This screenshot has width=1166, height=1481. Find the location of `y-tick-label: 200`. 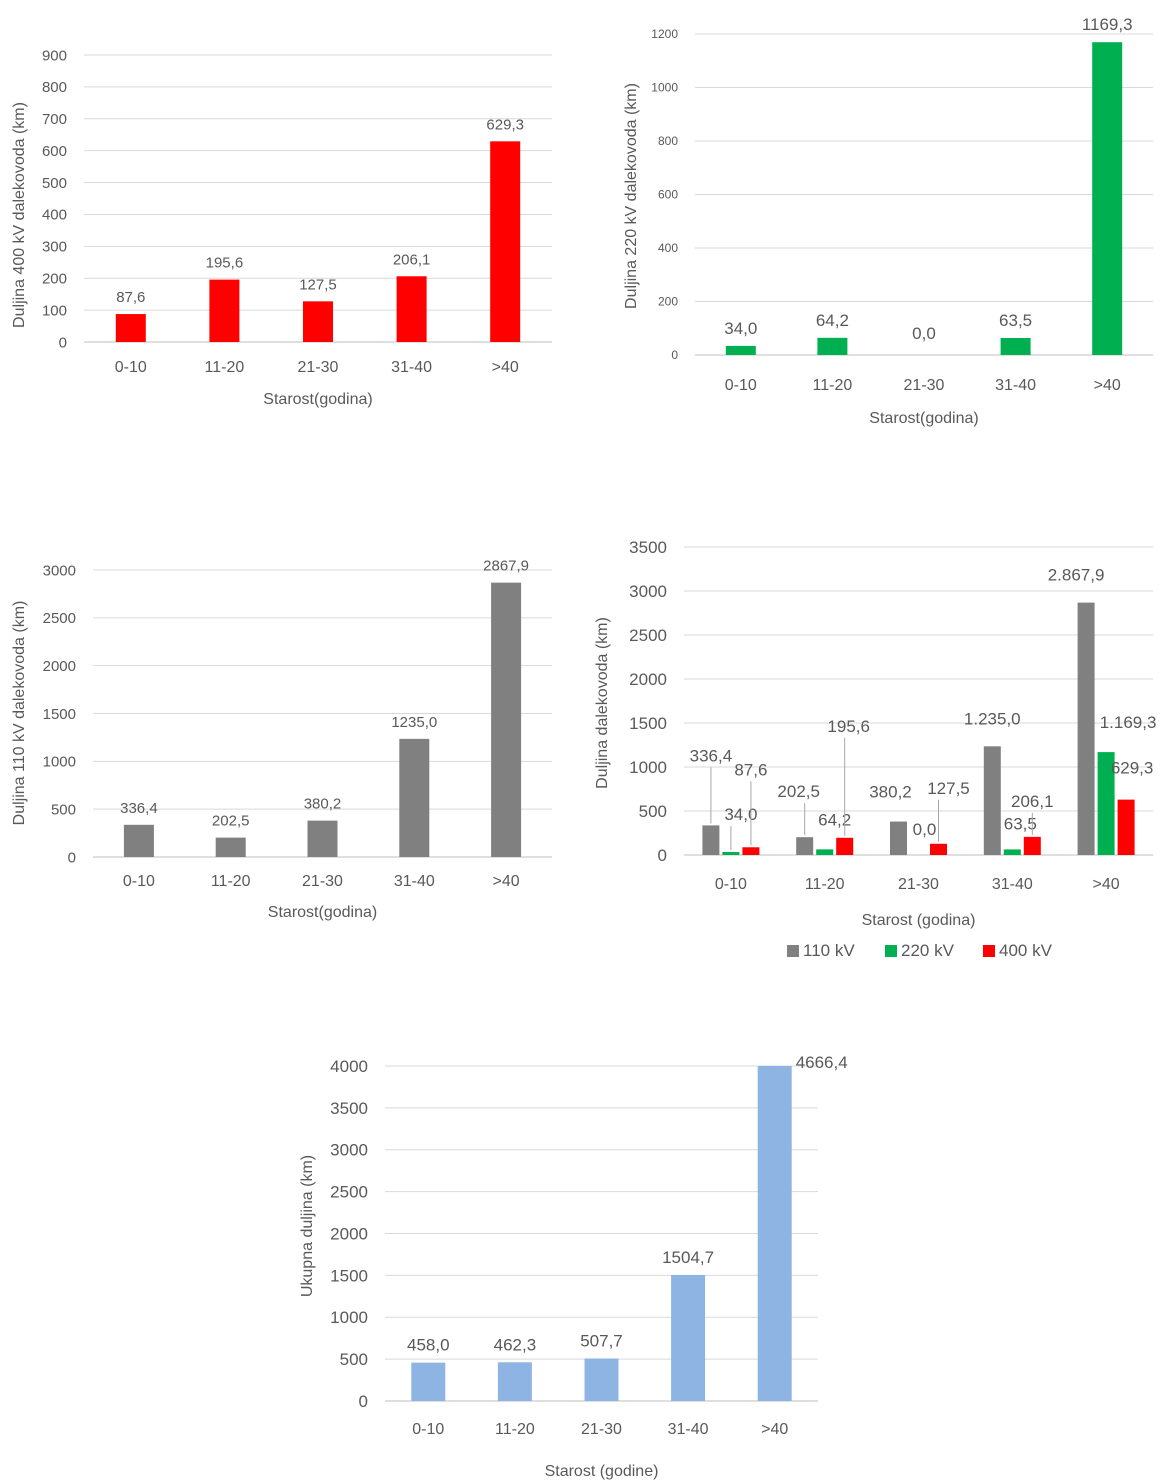

y-tick-label: 200 is located at coordinates (668, 302).